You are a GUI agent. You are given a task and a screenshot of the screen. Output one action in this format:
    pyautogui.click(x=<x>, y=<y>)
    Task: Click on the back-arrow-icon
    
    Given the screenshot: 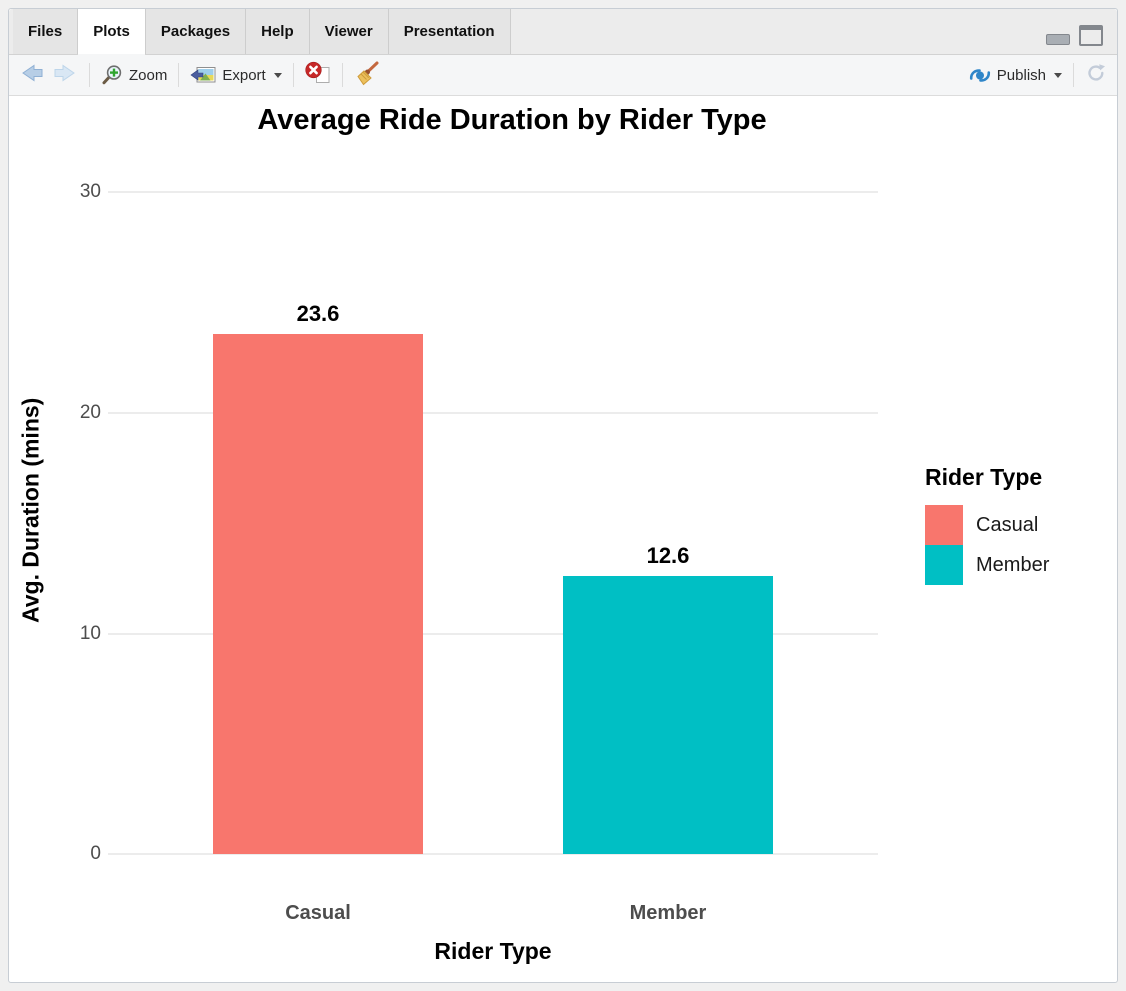 What is the action you would take?
    pyautogui.click(x=32, y=73)
    